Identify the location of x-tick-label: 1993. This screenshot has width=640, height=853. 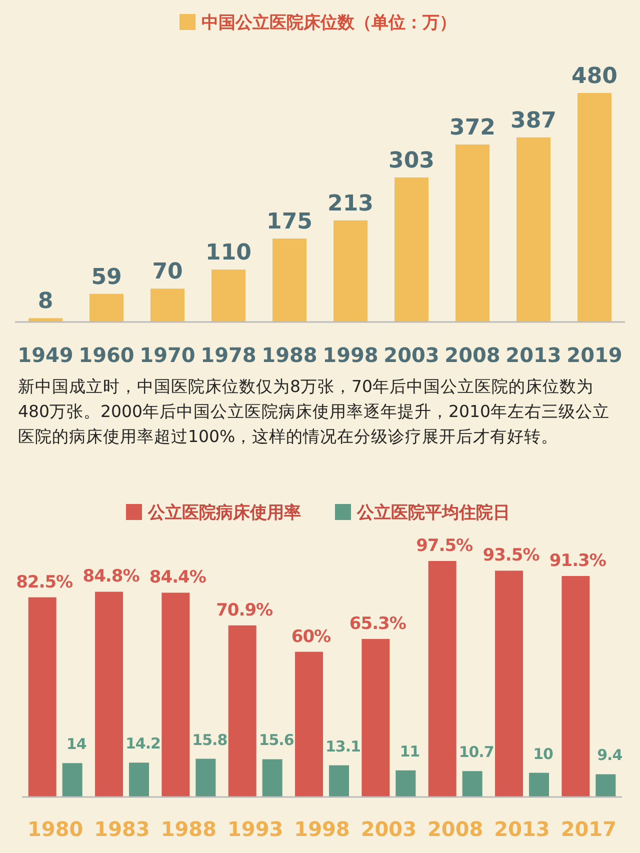
(255, 829).